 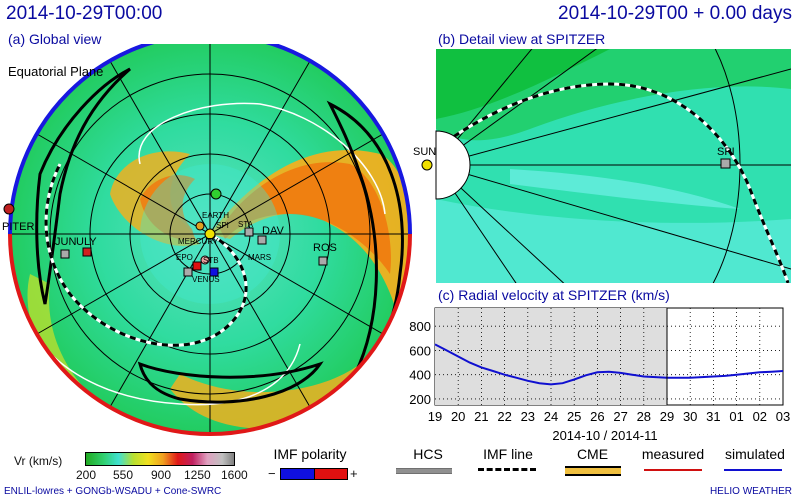 What do you see at coordinates (673, 470) in the screenshot?
I see `measured-swatch` at bounding box center [673, 470].